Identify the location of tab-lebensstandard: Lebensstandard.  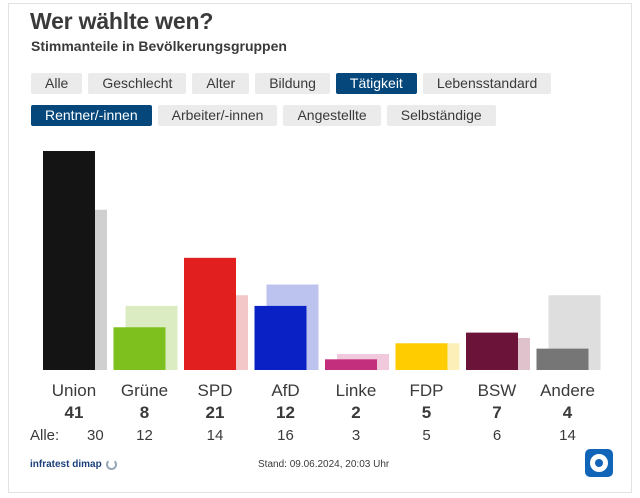
(487, 83).